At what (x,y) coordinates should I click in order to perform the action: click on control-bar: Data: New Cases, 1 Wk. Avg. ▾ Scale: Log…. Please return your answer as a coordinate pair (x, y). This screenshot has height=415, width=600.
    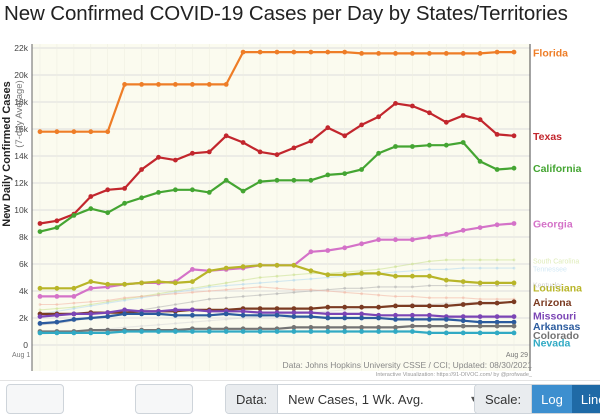
    Looking at the image, I should click on (300, 397).